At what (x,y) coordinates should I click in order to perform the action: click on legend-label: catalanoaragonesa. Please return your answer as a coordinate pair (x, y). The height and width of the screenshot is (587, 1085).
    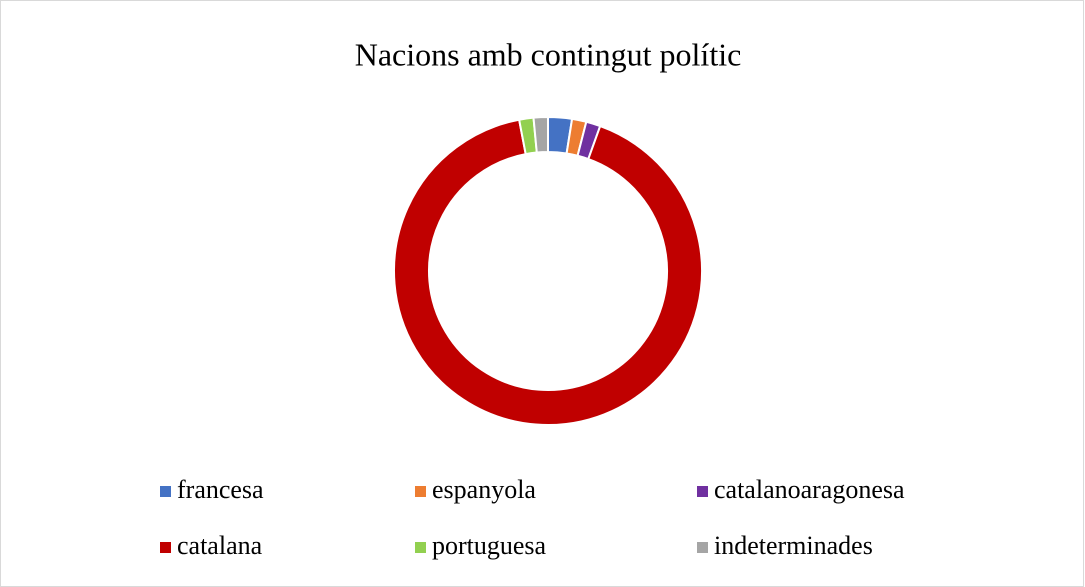
    Looking at the image, I should click on (809, 489).